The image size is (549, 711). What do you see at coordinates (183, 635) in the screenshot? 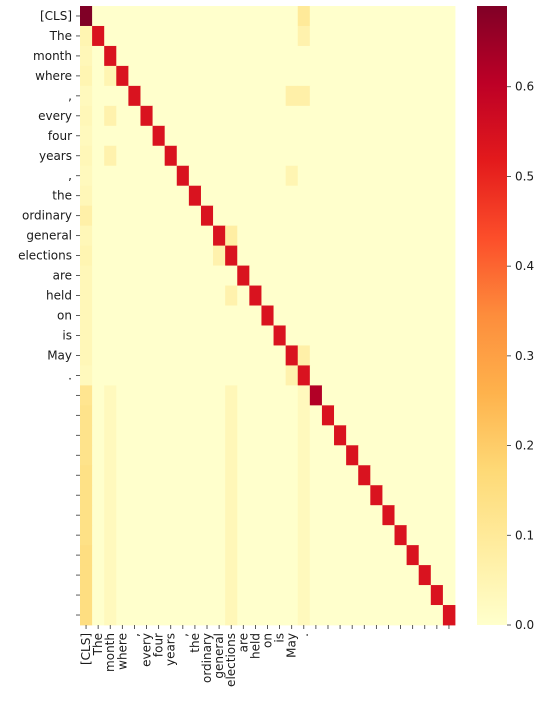
I see `column-tick-label: ,` at bounding box center [183, 635].